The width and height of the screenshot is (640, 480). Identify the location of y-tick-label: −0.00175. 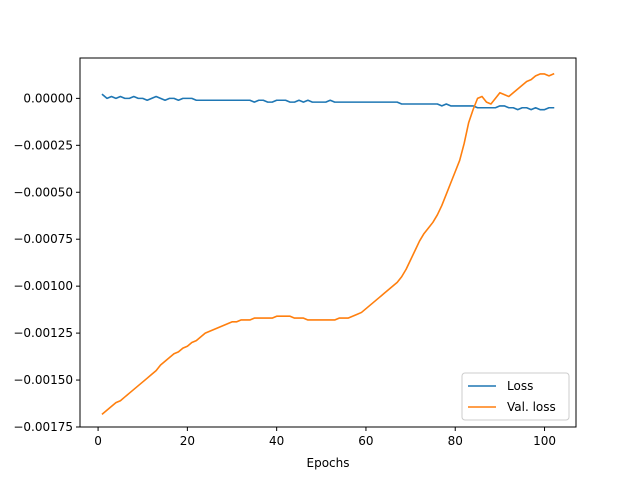
(43, 427).